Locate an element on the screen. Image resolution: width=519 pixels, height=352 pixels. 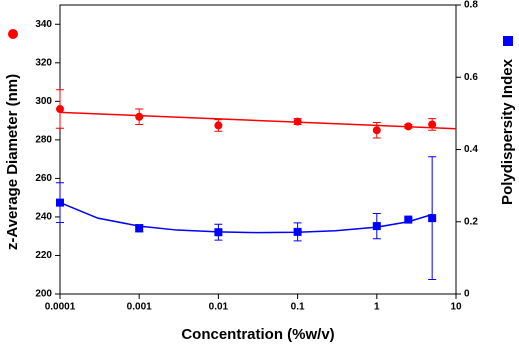
y2-axis-title: Polydispersity Index is located at coordinates (507, 131).